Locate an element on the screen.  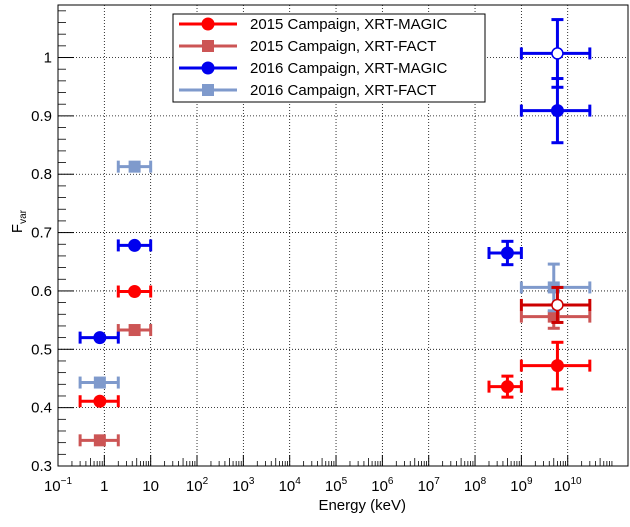
legend-label: 2016 Campaign, XRT-MAGIC is located at coordinates (348, 68).